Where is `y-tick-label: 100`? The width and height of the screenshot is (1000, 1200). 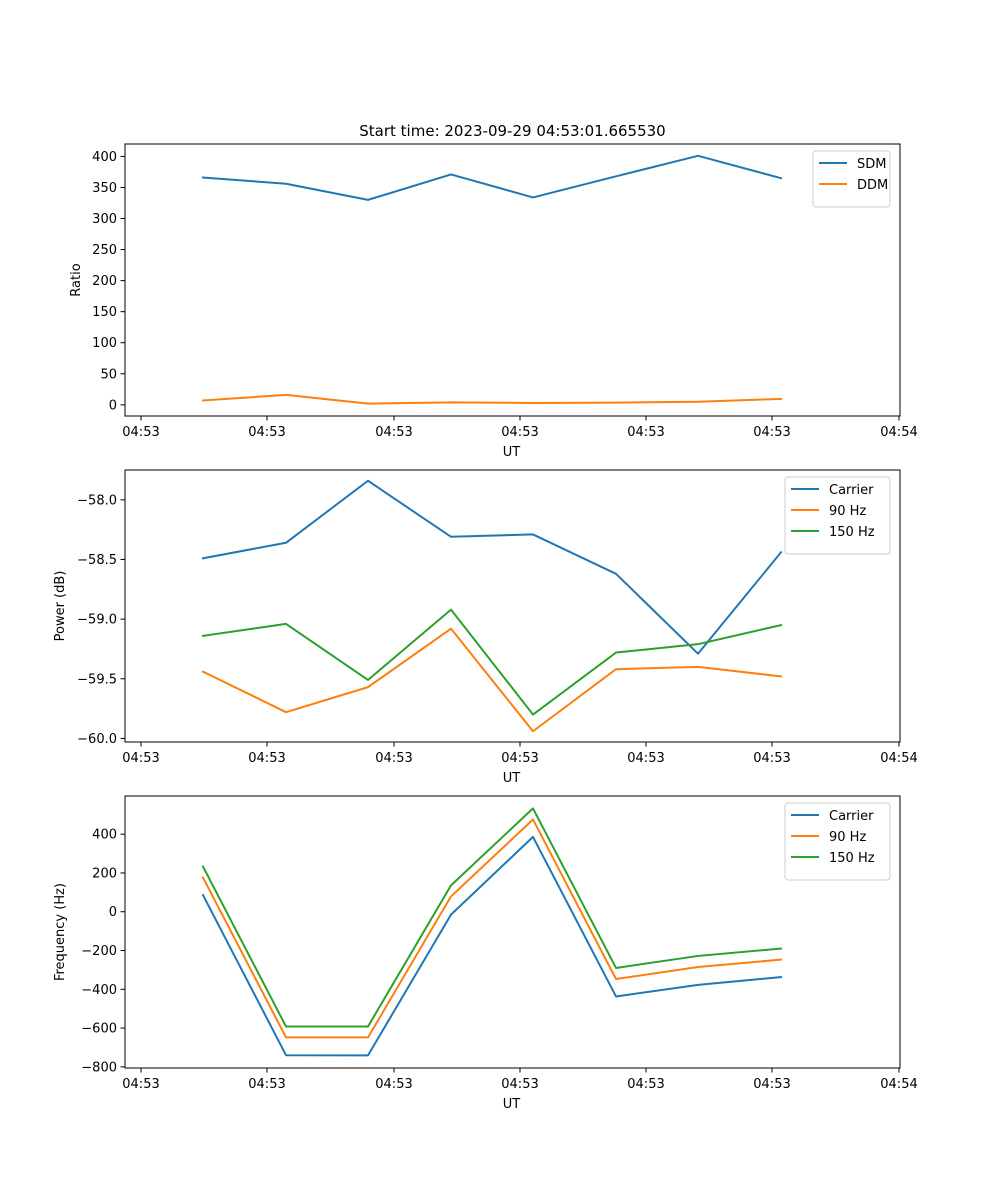
y-tick-label: 100 is located at coordinates (104, 343).